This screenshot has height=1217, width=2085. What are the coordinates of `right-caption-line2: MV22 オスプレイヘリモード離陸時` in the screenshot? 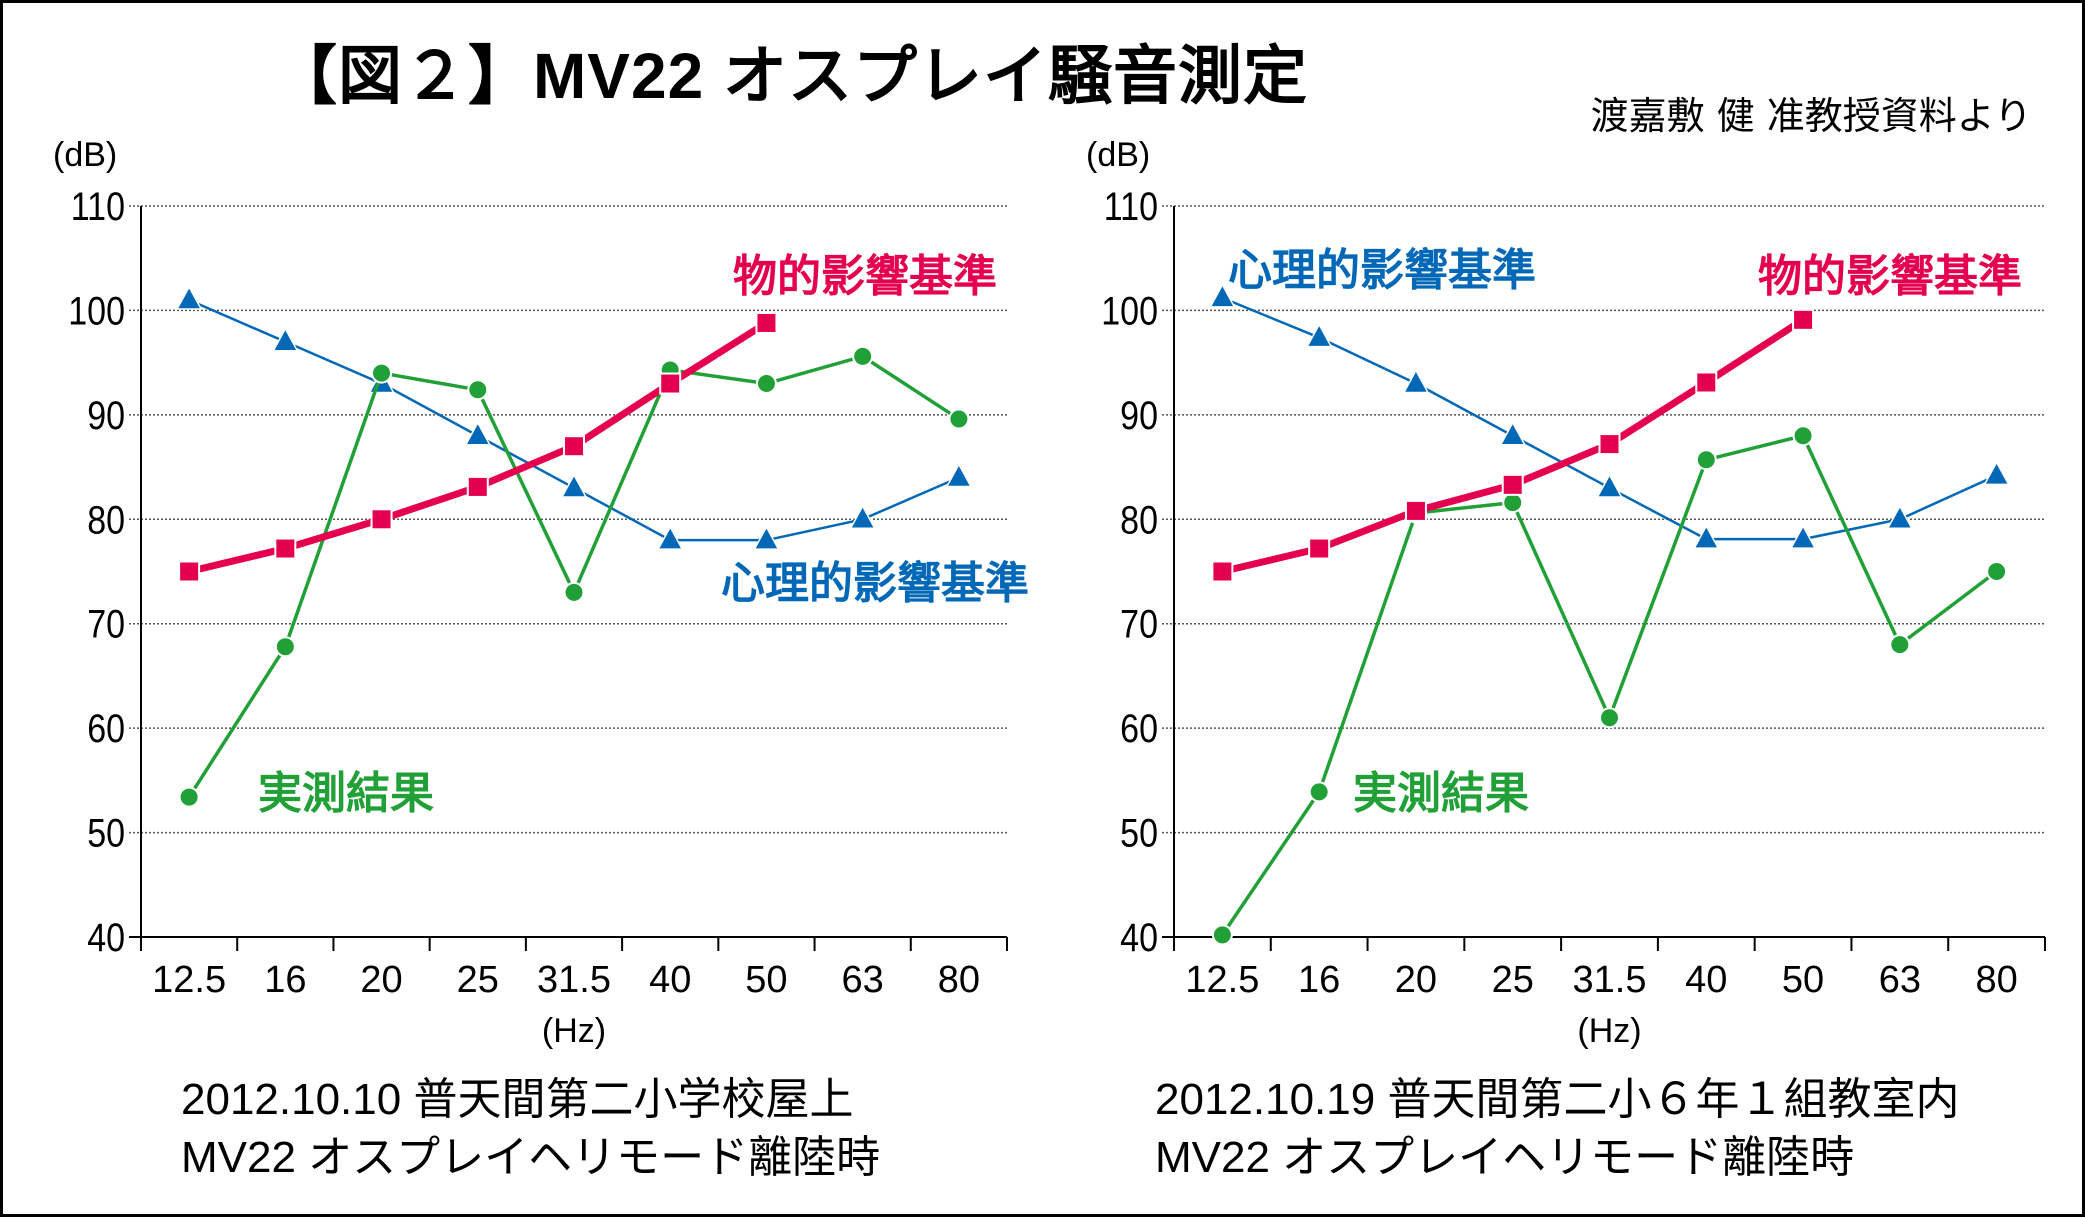 It's located at (1505, 1157).